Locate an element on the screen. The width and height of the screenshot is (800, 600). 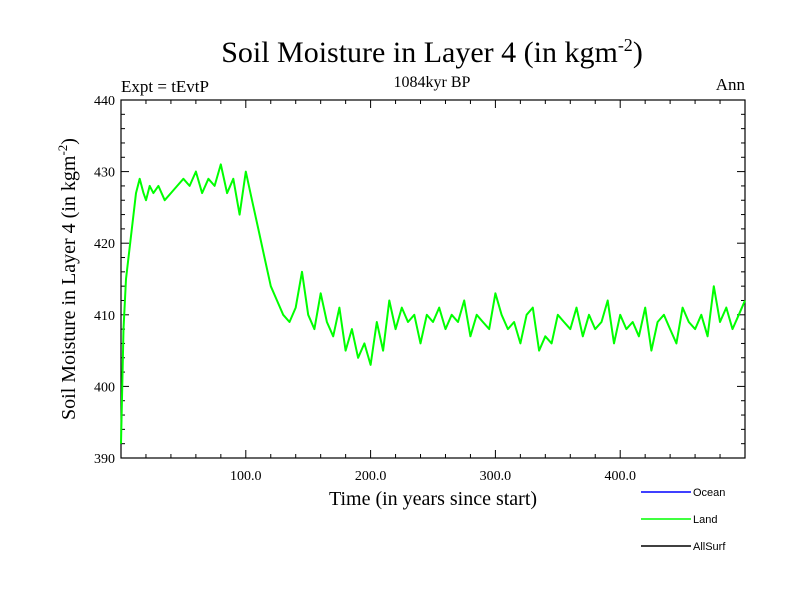
season-label: Ann is located at coordinates (731, 84).